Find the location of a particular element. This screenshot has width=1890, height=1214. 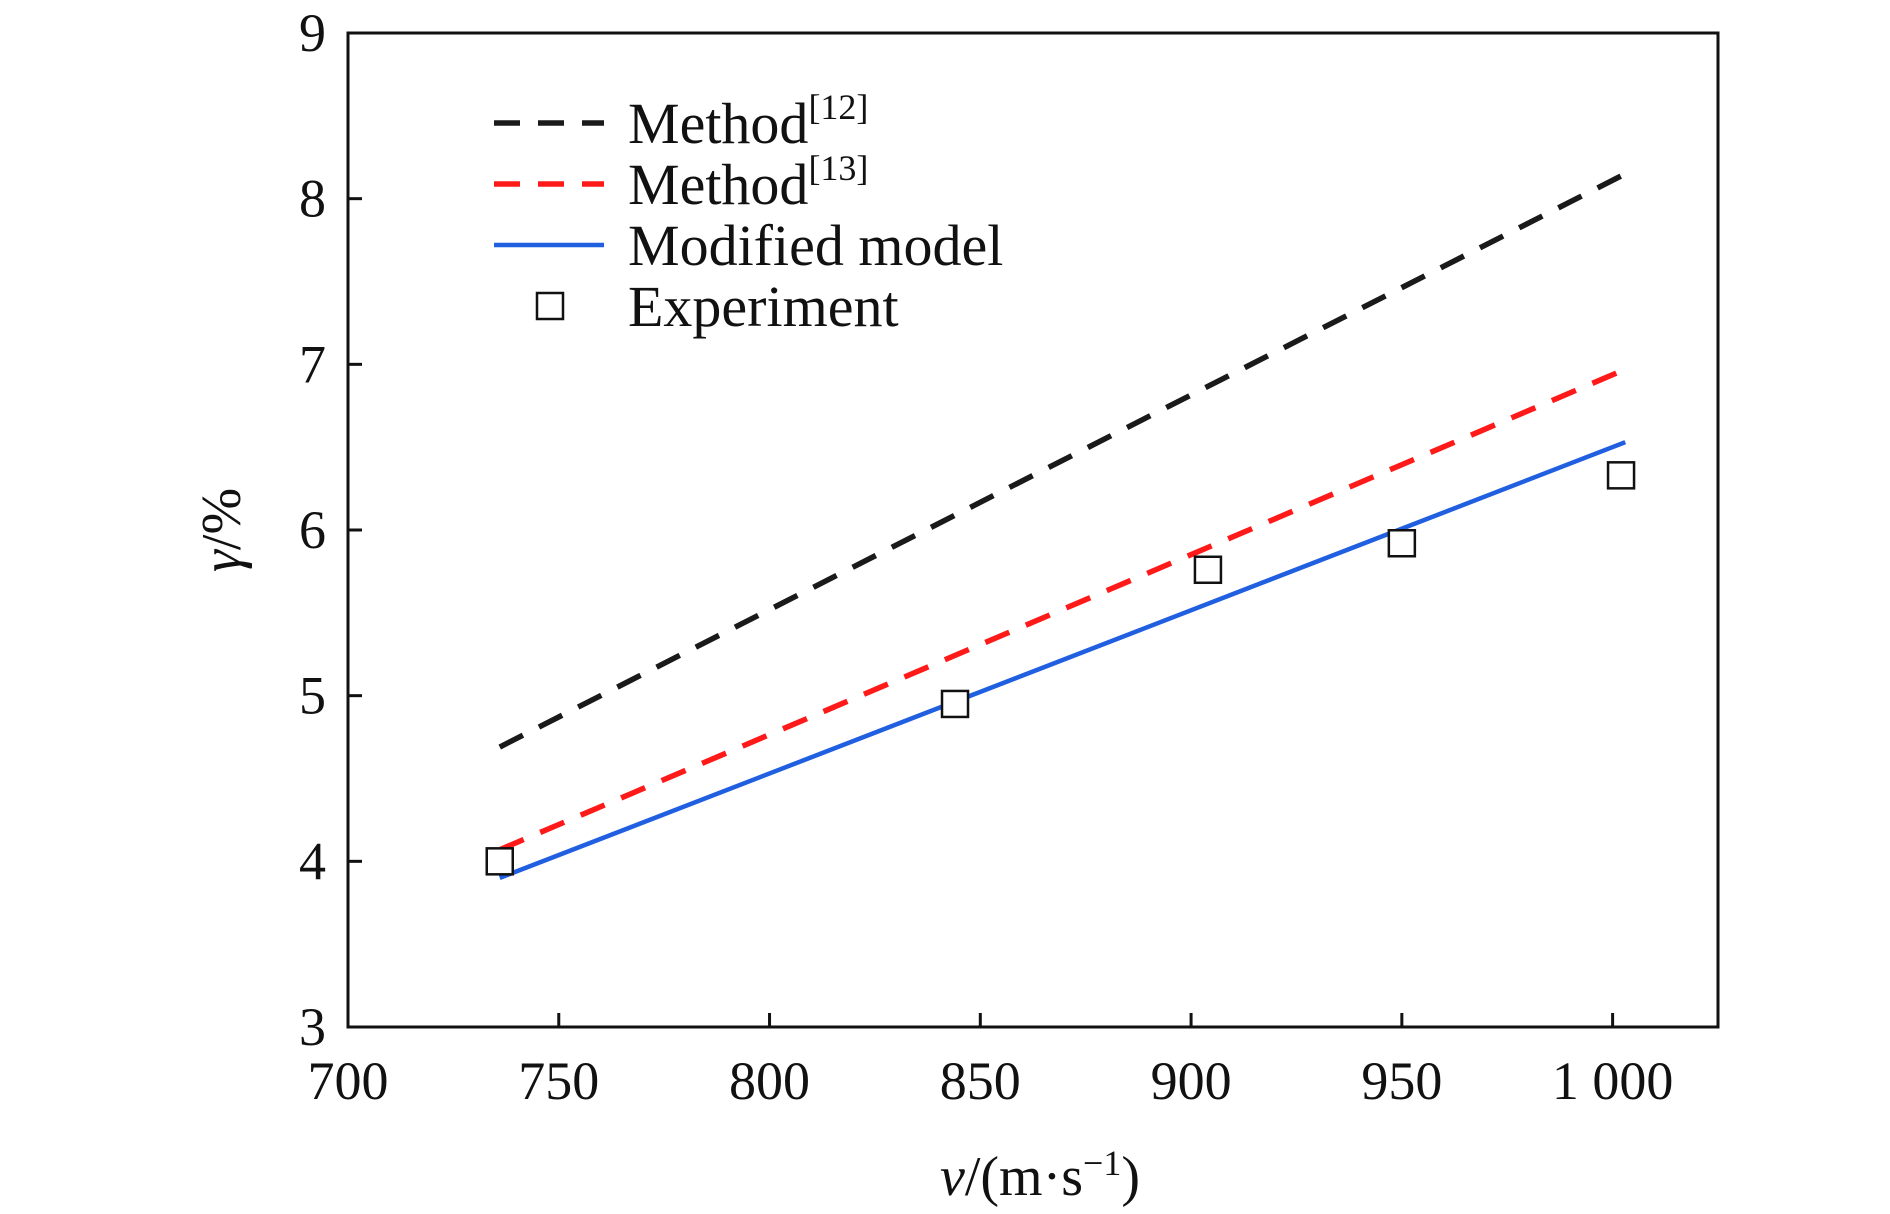

legend-label-4: Experiment is located at coordinates (763, 306).